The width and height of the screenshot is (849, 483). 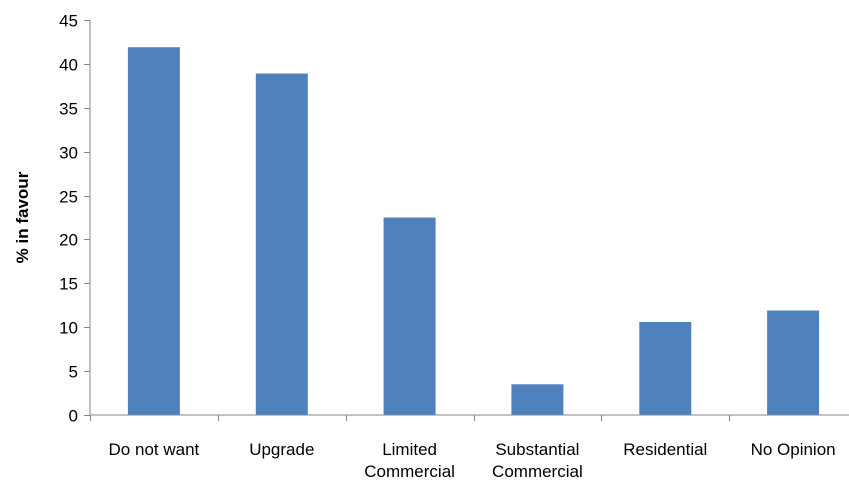 I want to click on x-axis-ticks, so click(x=410, y=418).